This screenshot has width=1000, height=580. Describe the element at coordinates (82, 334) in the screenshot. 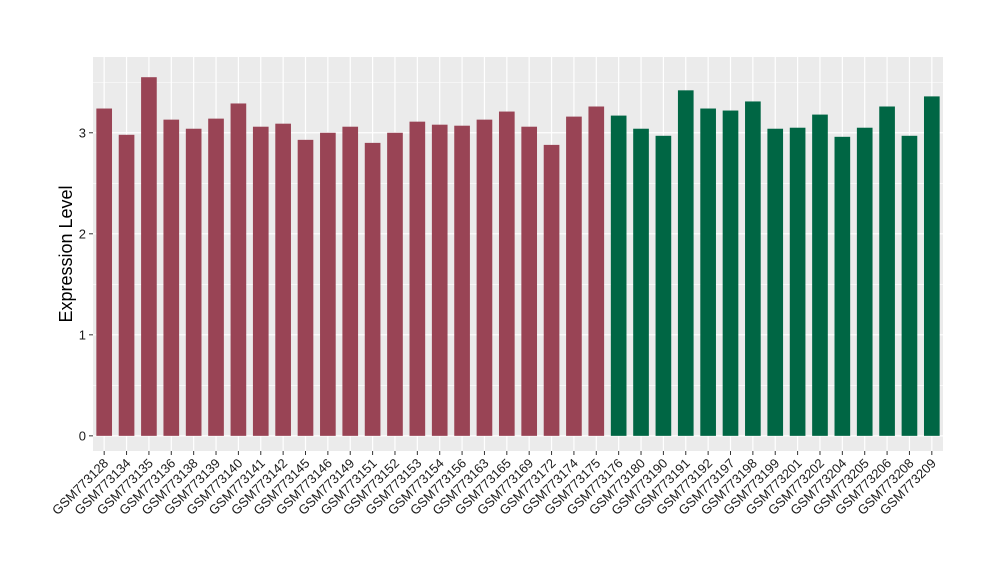

I see `y-tick-label: 1` at that location.